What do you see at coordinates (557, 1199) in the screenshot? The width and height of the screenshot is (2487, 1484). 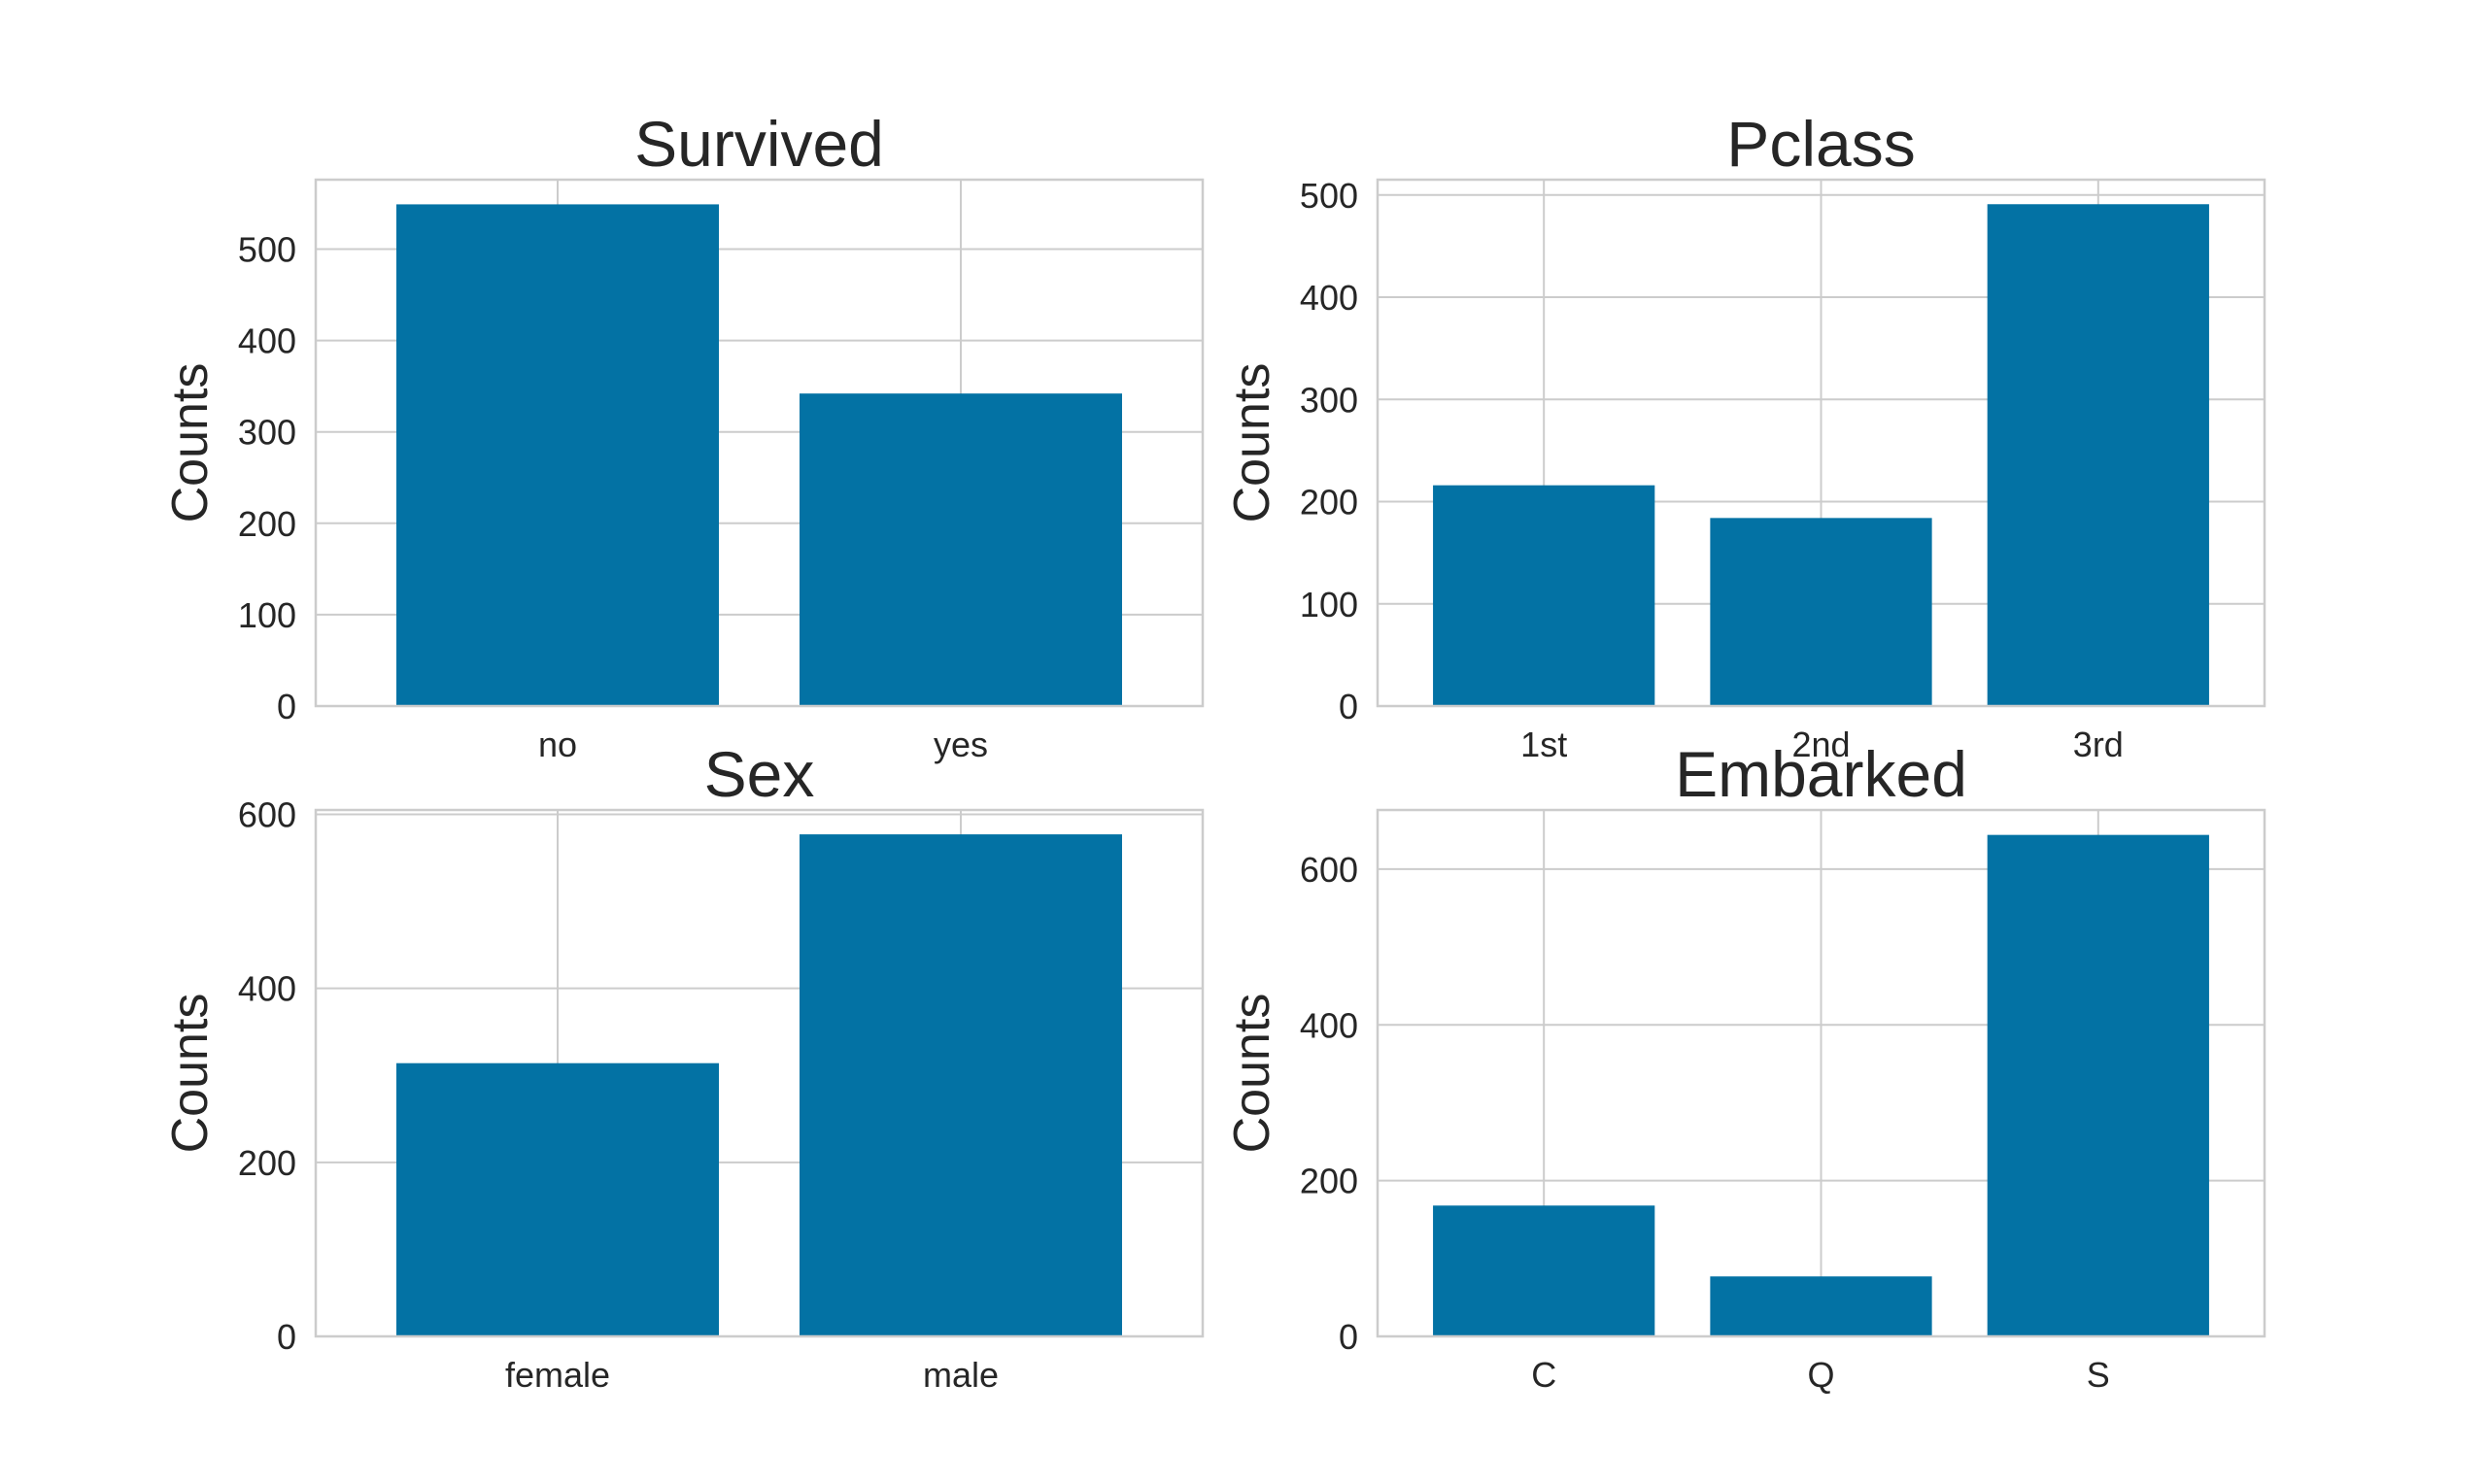 I see `bar-female` at bounding box center [557, 1199].